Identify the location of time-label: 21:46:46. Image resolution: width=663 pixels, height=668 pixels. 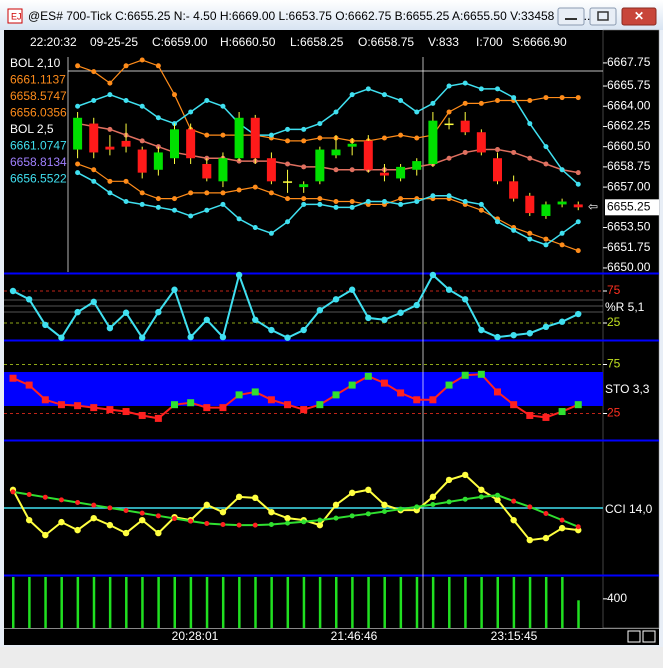
(354, 636).